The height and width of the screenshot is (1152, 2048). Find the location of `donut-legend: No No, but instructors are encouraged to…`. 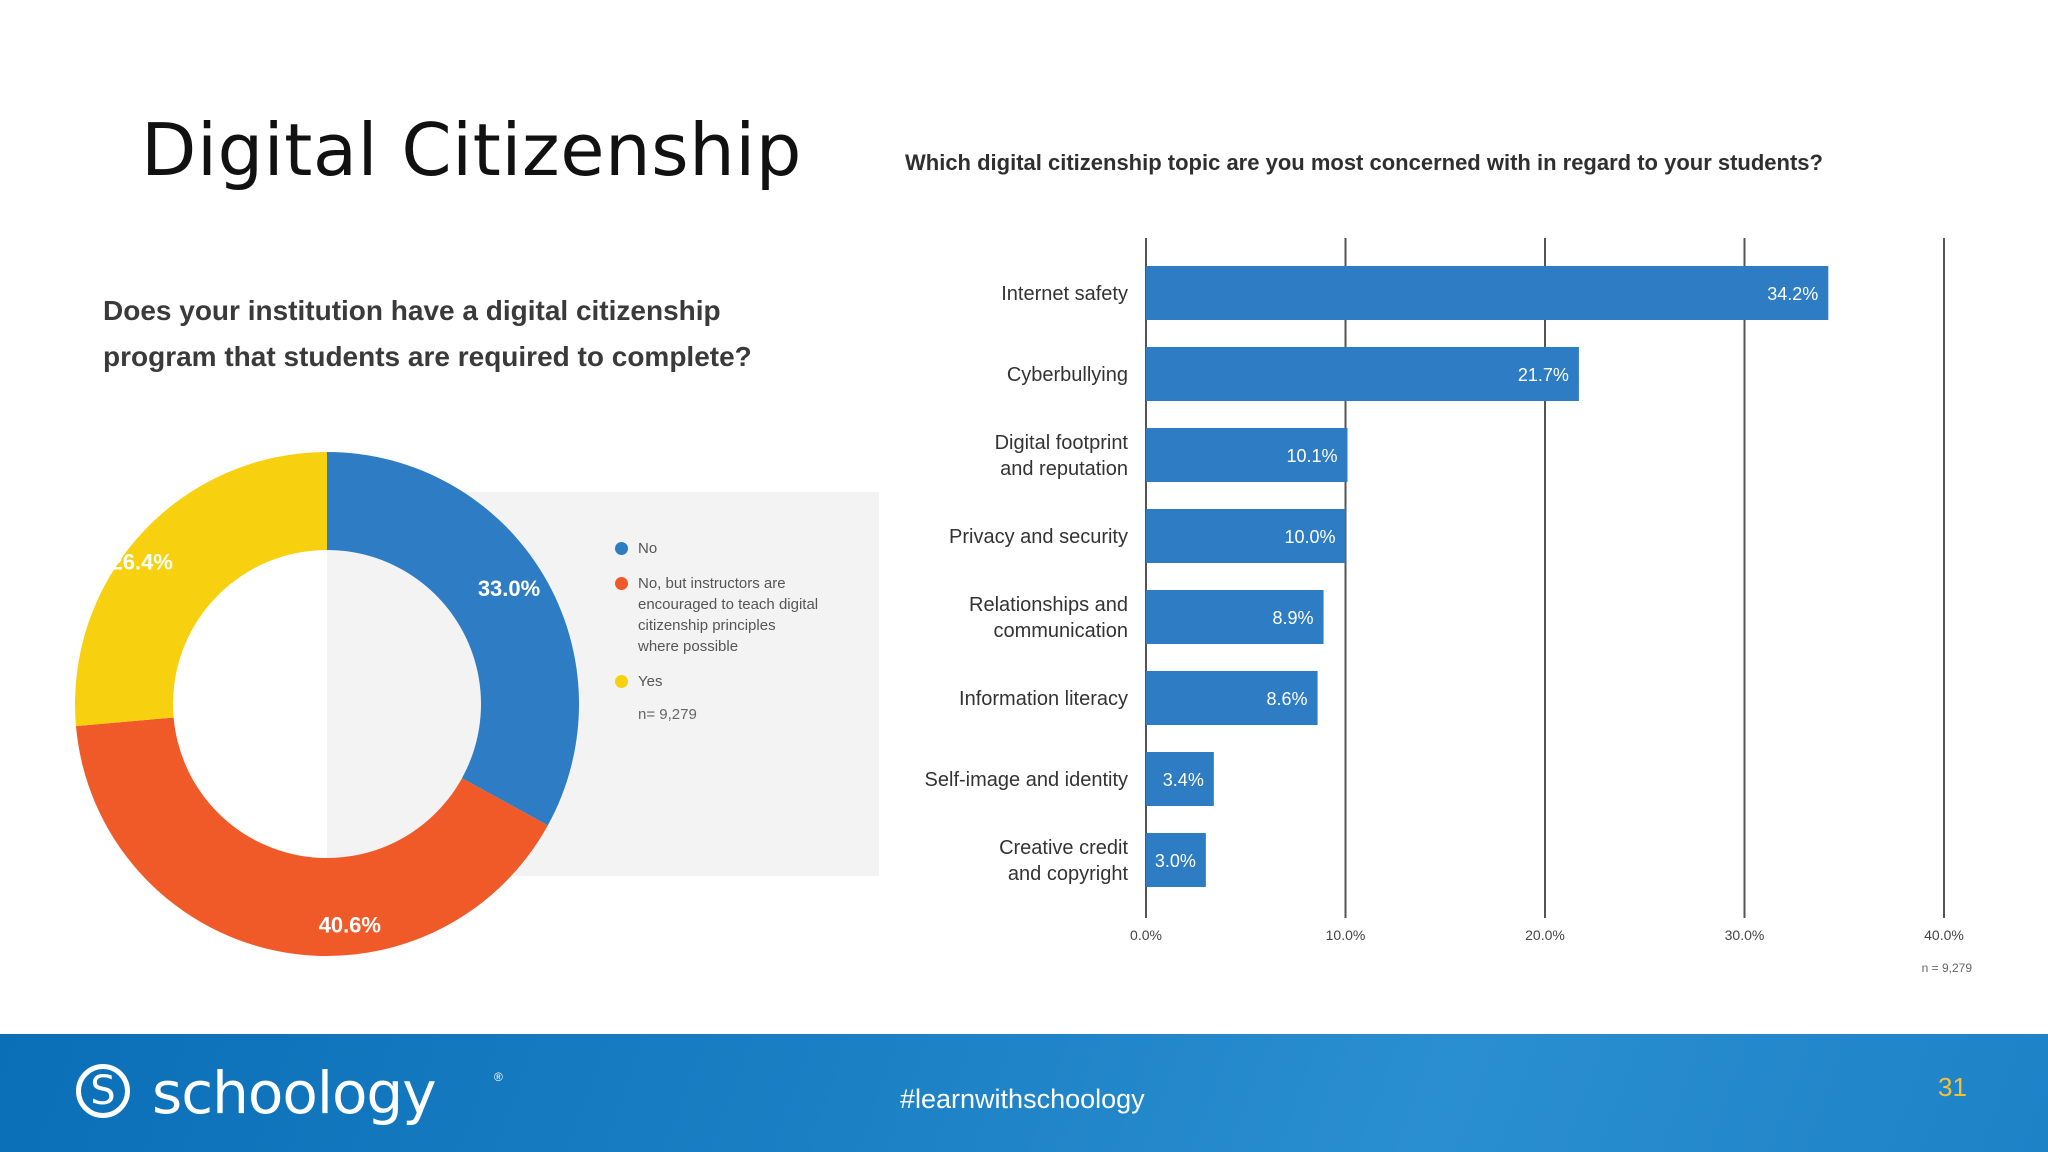

donut-legend: No No, but instructors are encouraged to… is located at coordinates (737, 630).